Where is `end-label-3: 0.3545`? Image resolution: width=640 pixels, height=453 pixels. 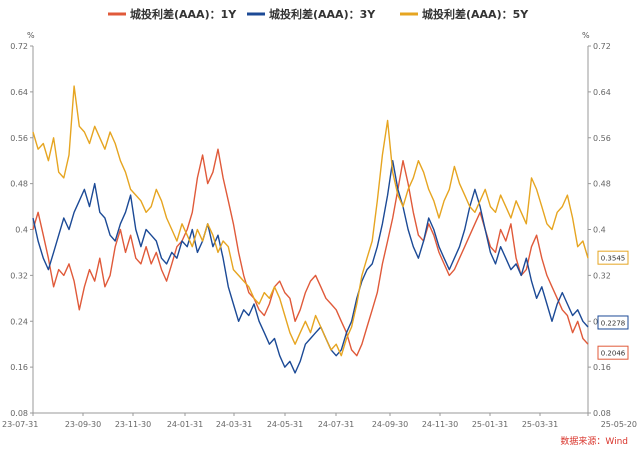 end-label-3: 0.3545 is located at coordinates (613, 257).